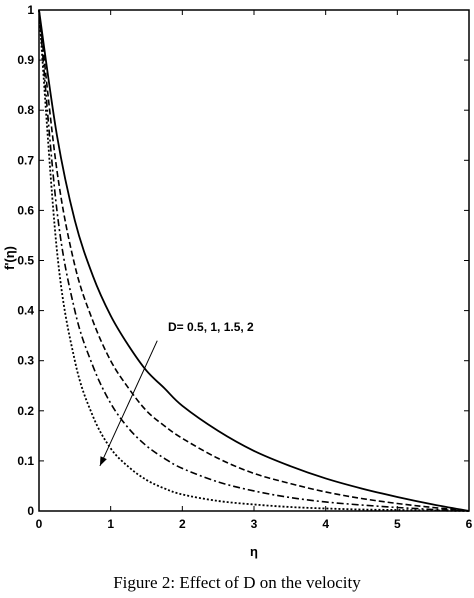  Describe the element at coordinates (182, 524) in the screenshot. I see `x-tick-label: 2` at that location.